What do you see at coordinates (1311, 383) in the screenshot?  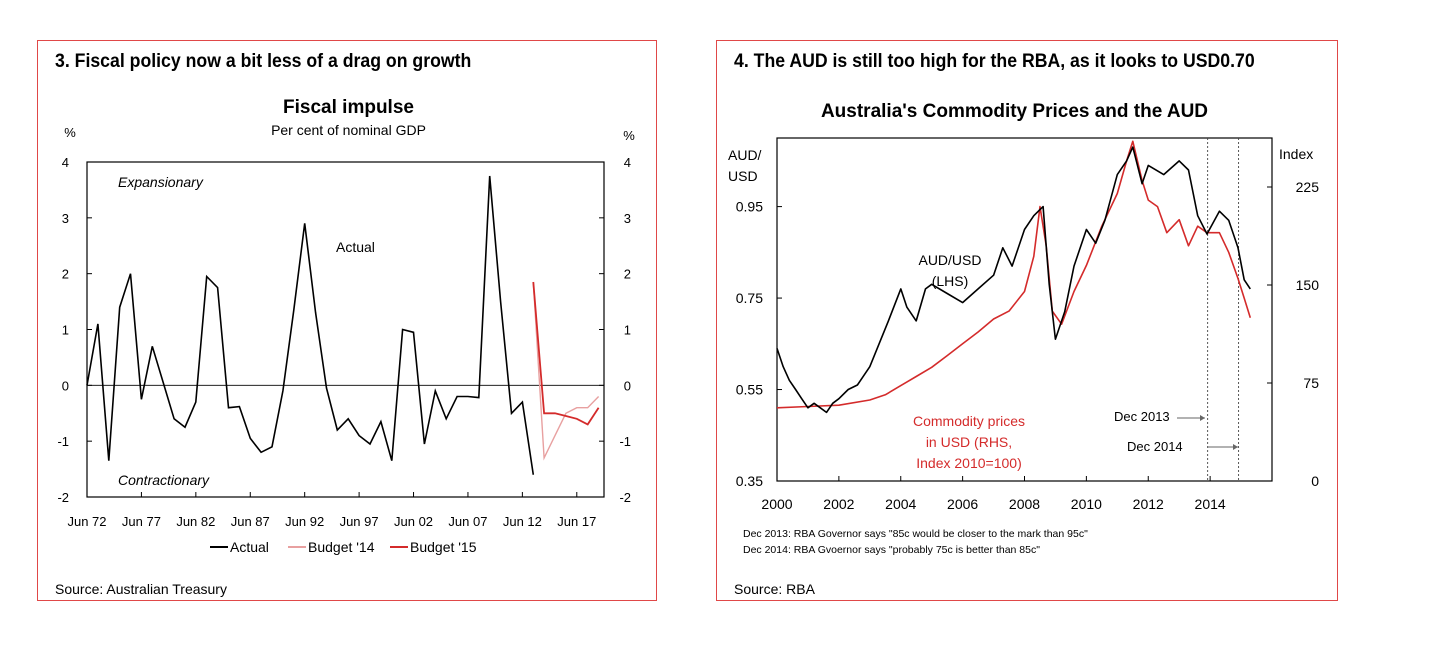 I see `y-tick-label-right: 75` at bounding box center [1311, 383].